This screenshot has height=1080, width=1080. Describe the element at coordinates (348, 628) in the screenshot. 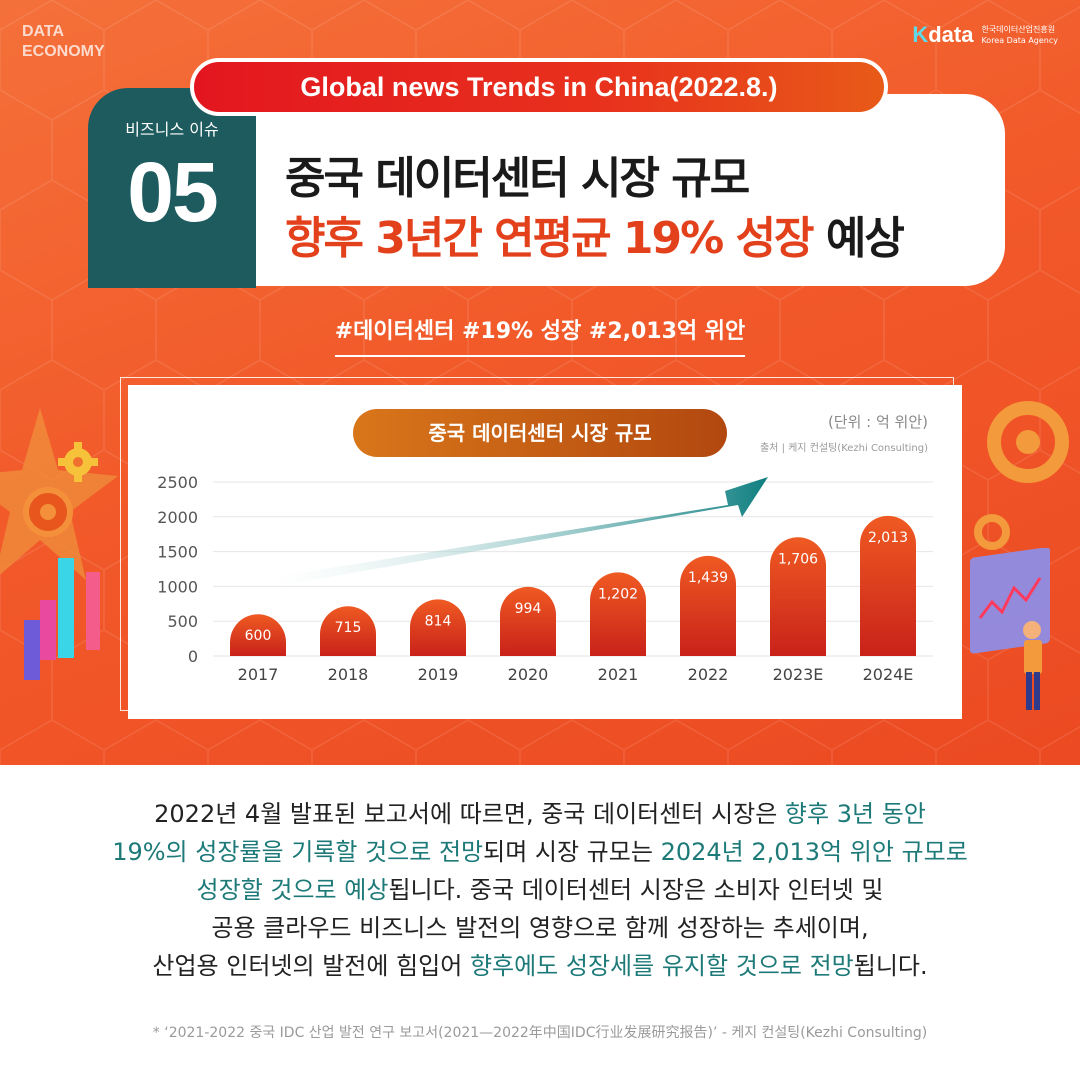

I see `bar-value-label: 715` at that location.